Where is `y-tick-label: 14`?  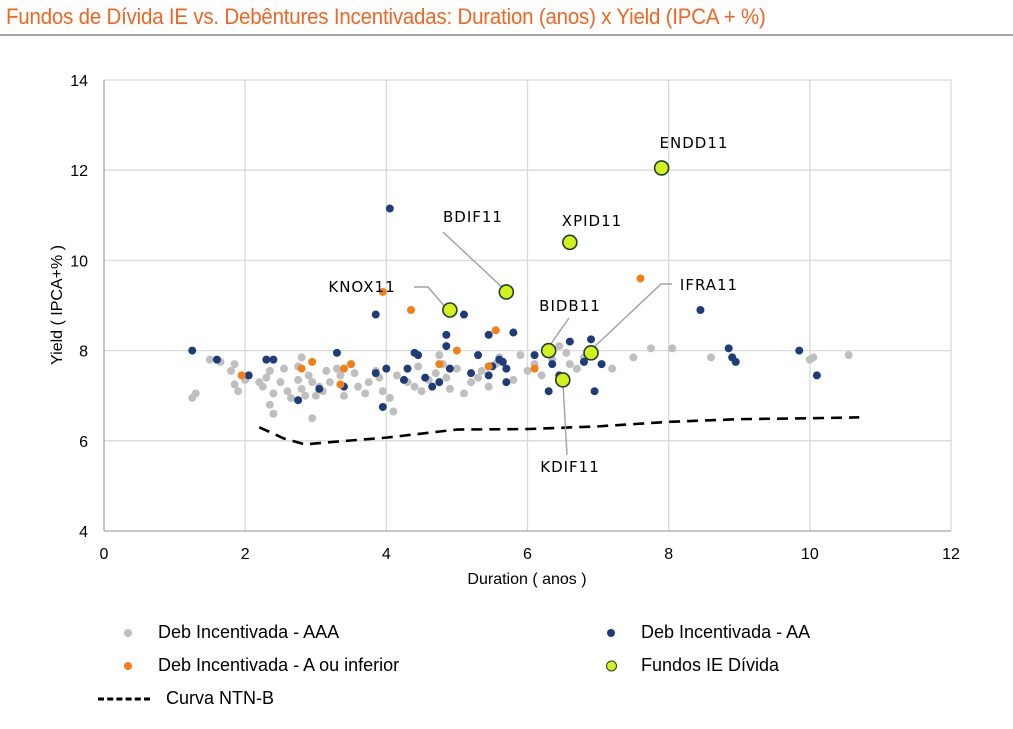
y-tick-label: 14 is located at coordinates (79, 81).